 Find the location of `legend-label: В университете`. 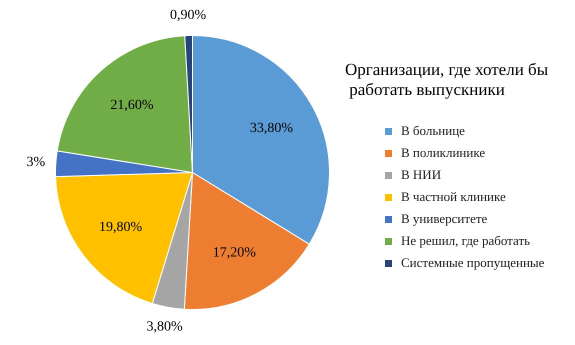

legend-label: В университете is located at coordinates (444, 219).